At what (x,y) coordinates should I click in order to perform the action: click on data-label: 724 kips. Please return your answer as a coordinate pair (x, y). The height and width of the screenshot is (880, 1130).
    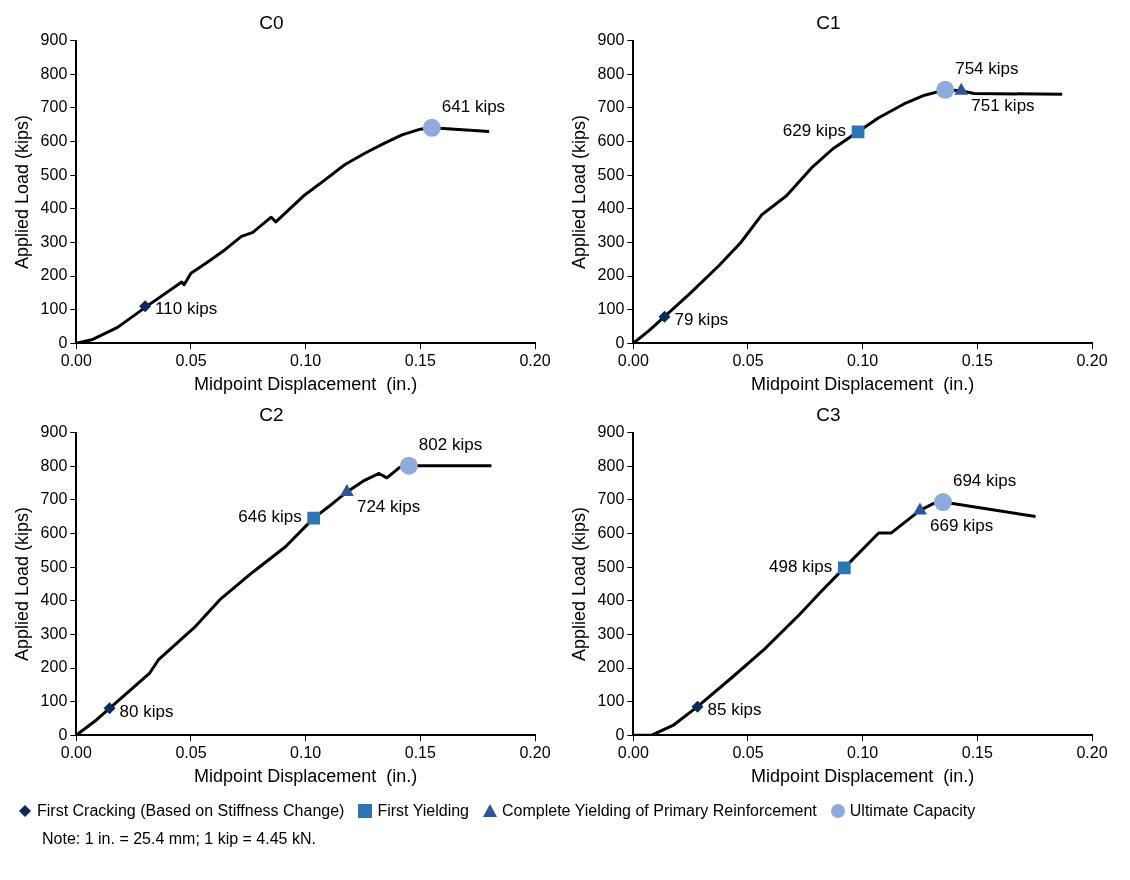
    Looking at the image, I should click on (388, 507).